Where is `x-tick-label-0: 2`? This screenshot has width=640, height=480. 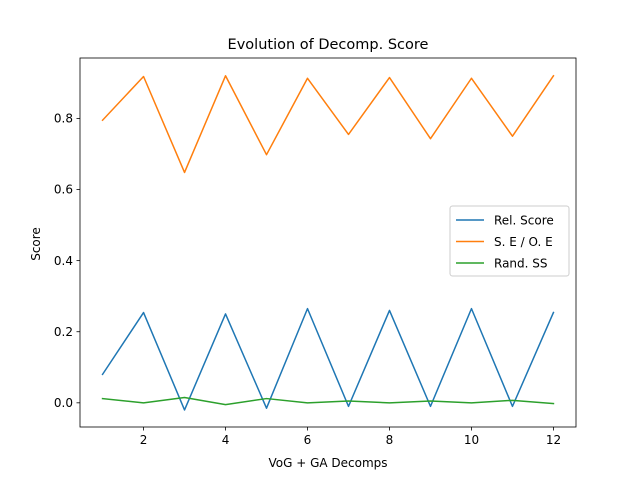
x-tick-label-0: 2 is located at coordinates (144, 440).